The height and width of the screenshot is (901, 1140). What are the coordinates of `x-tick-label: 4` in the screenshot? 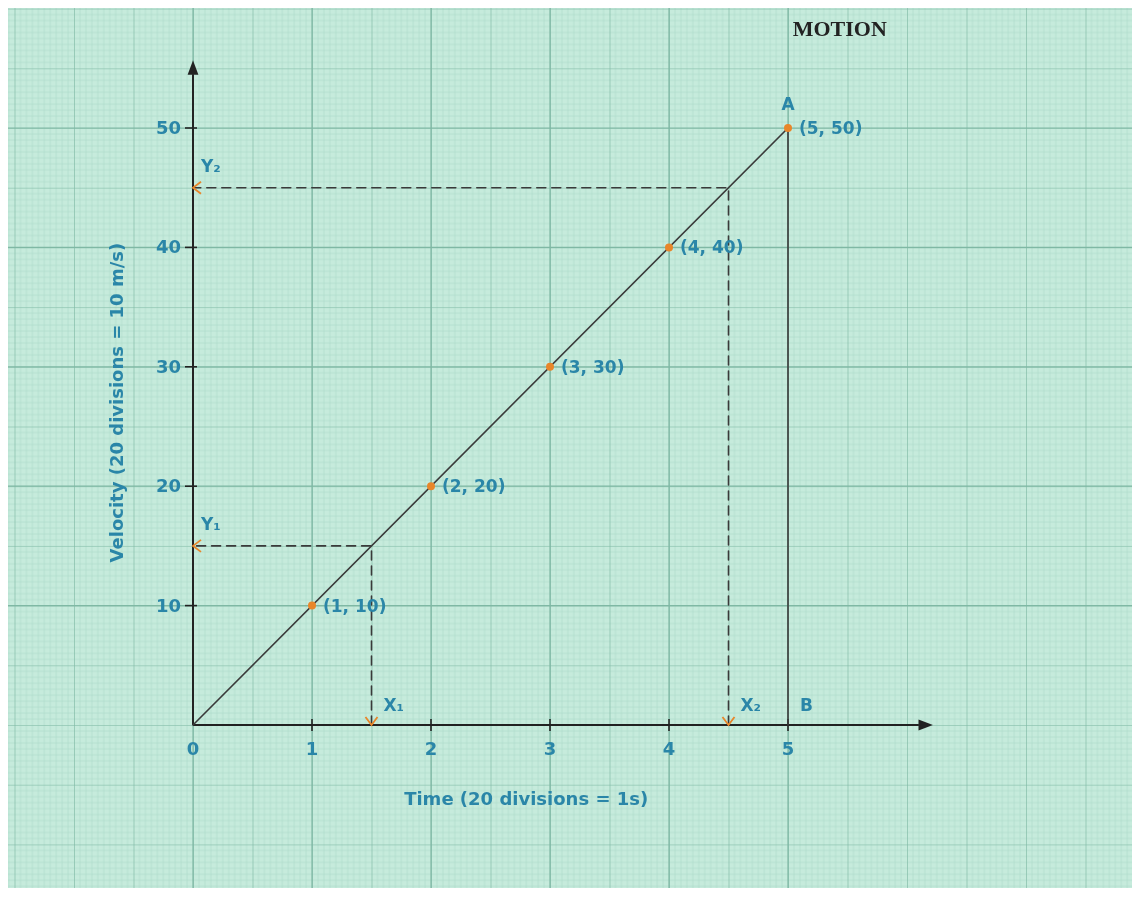 It's located at (669, 748).